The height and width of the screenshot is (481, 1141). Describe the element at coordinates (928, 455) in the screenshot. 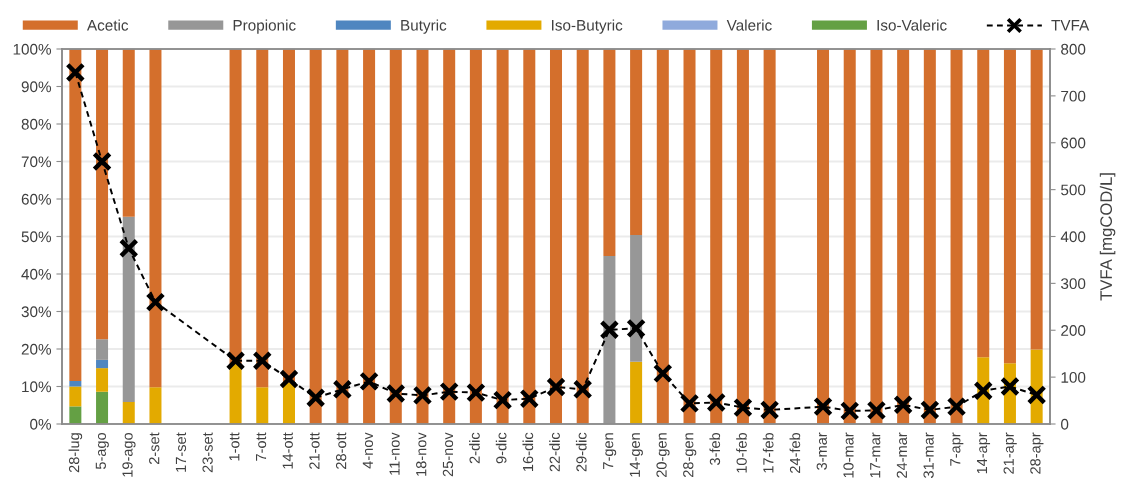

I see `x-tick-label: 31-mar` at that location.